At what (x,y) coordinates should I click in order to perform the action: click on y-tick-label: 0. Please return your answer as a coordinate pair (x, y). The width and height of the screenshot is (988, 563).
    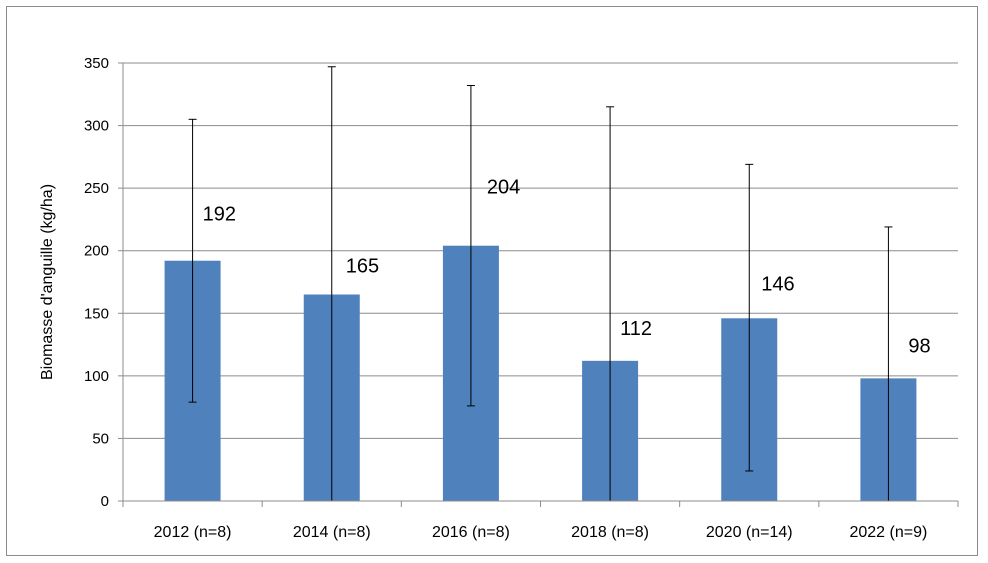
    Looking at the image, I should click on (105, 501).